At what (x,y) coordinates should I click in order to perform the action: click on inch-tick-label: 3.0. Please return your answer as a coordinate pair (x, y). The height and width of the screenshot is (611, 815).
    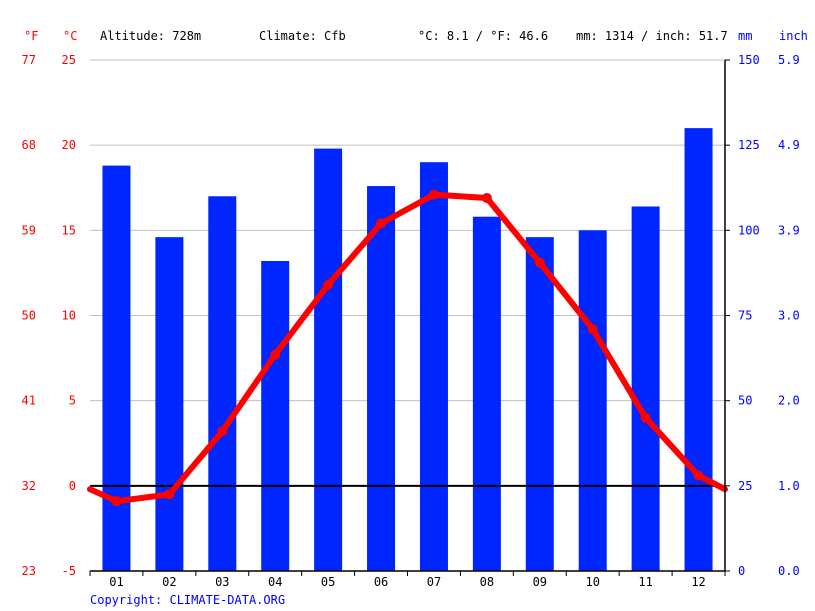
    Looking at the image, I should click on (789, 316).